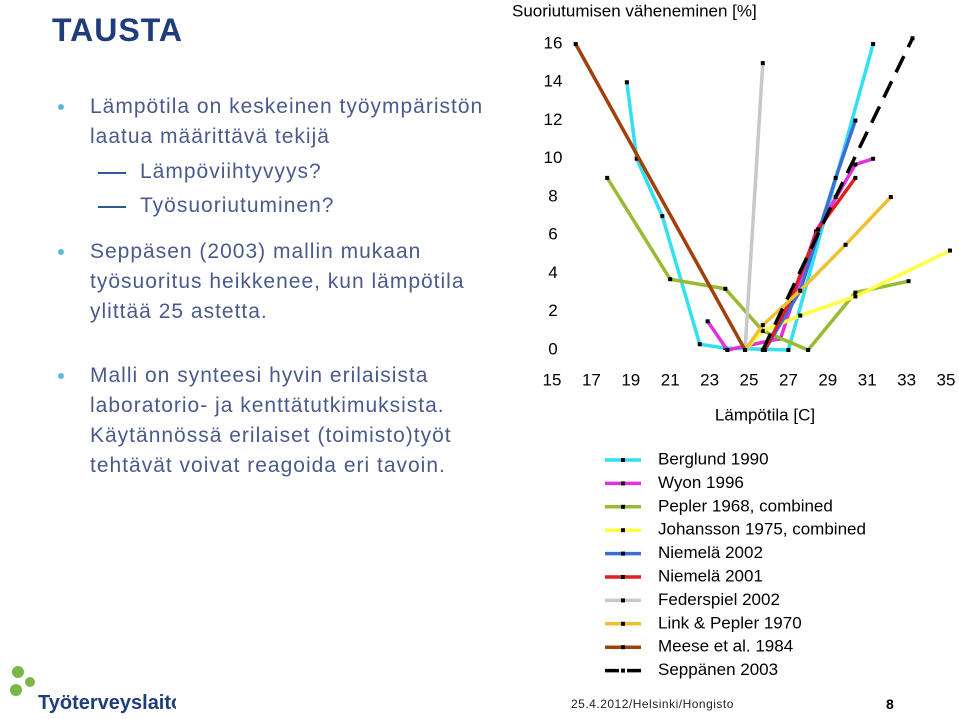  I want to click on y-tick-label: 14, so click(553, 81).